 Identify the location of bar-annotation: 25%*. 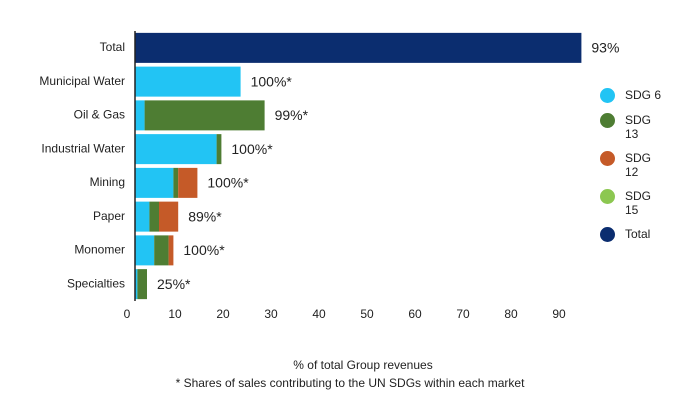
(174, 284).